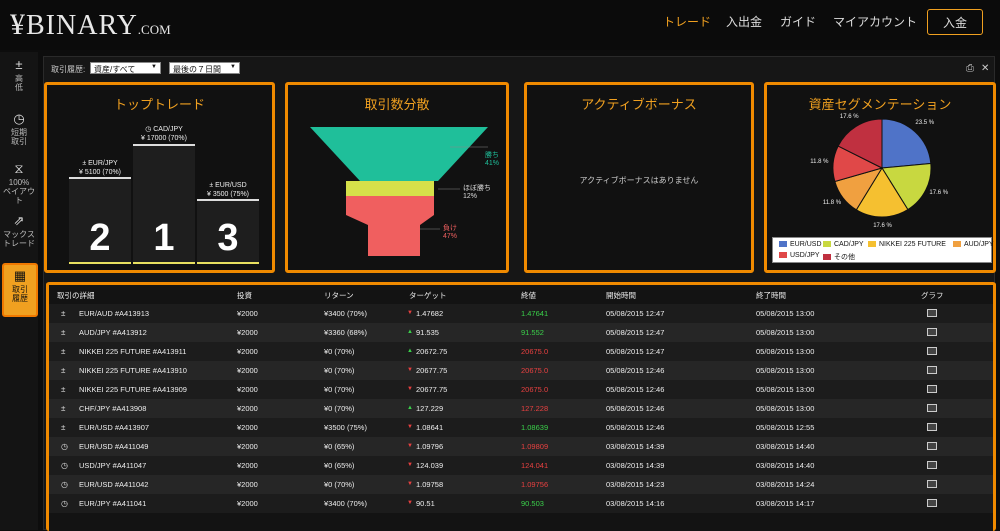  I want to click on pie-slice-label: 11.8 %, so click(819, 161).